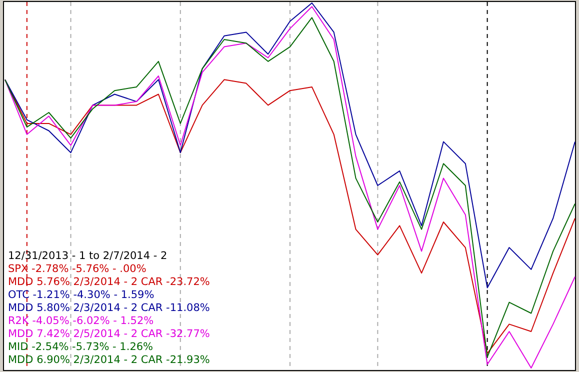 This screenshot has height=372, width=579. Describe the element at coordinates (109, 301) in the screenshot. I see `text: OTC -1.21% -4.30% - 1.59% MDD 5.80% 2/3/2014 - 2 CAR -11.08%` at that location.